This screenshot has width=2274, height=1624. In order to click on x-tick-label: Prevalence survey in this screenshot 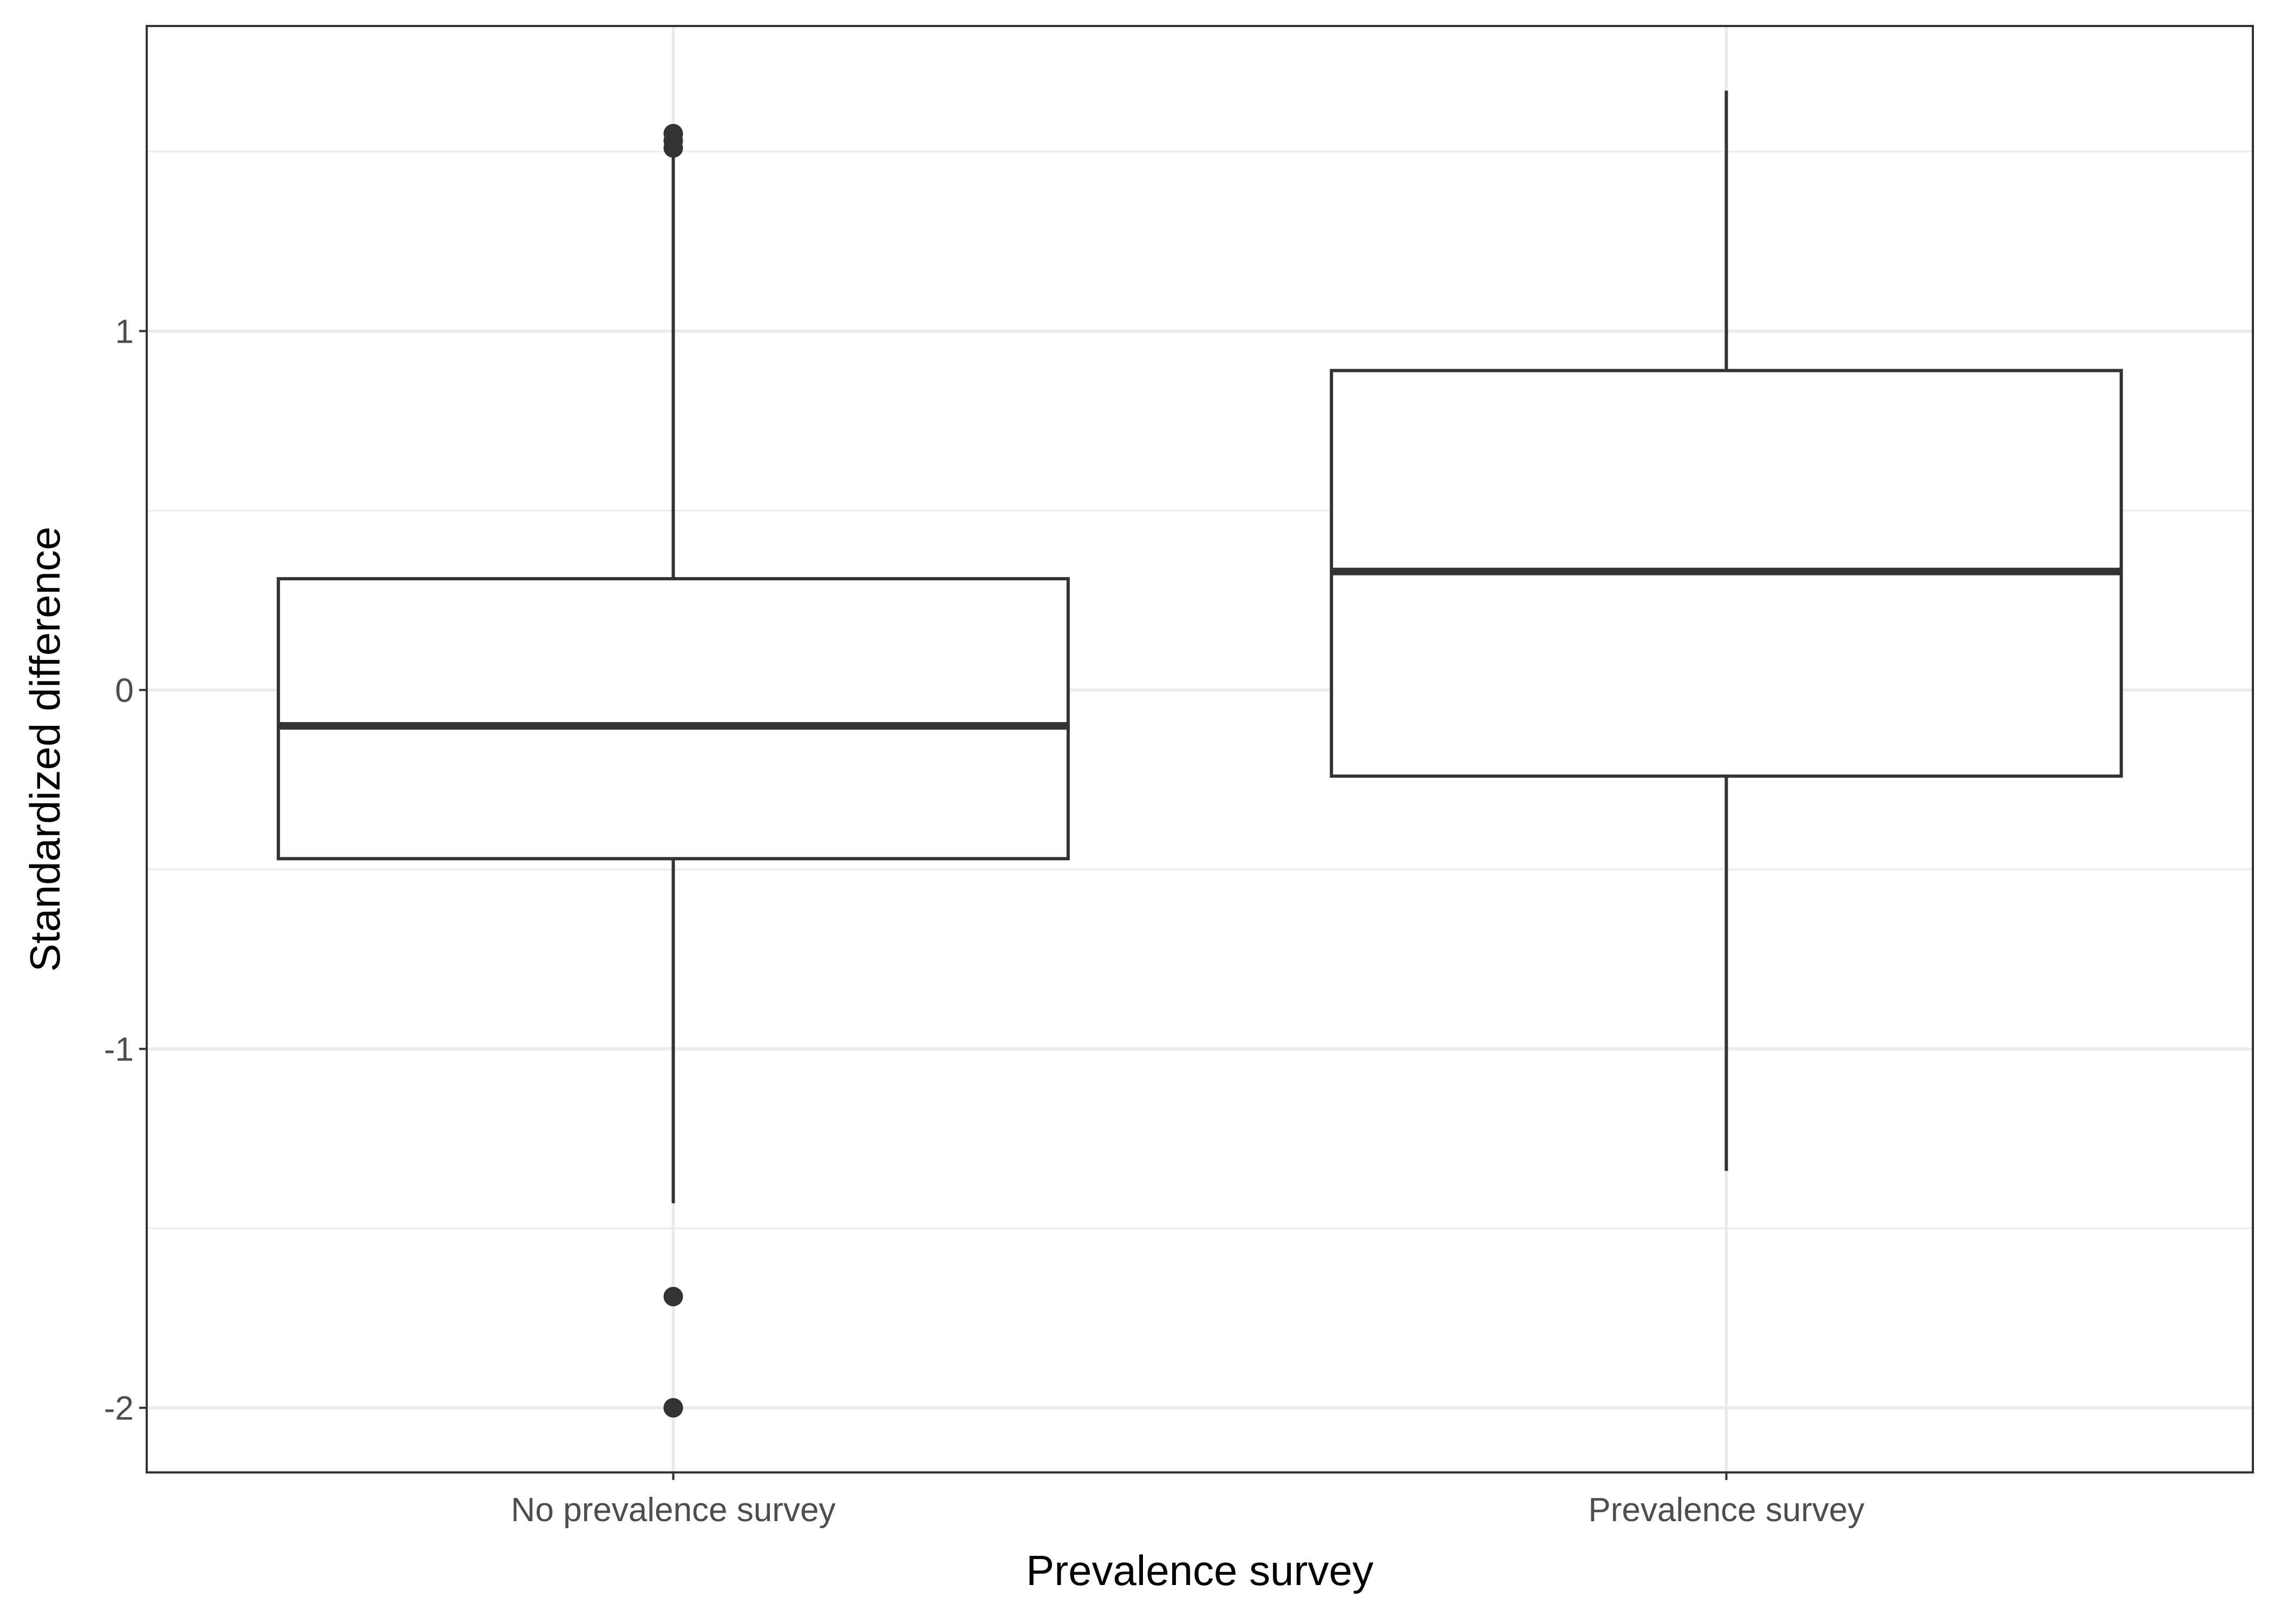, I will do `click(1726, 1510)`.